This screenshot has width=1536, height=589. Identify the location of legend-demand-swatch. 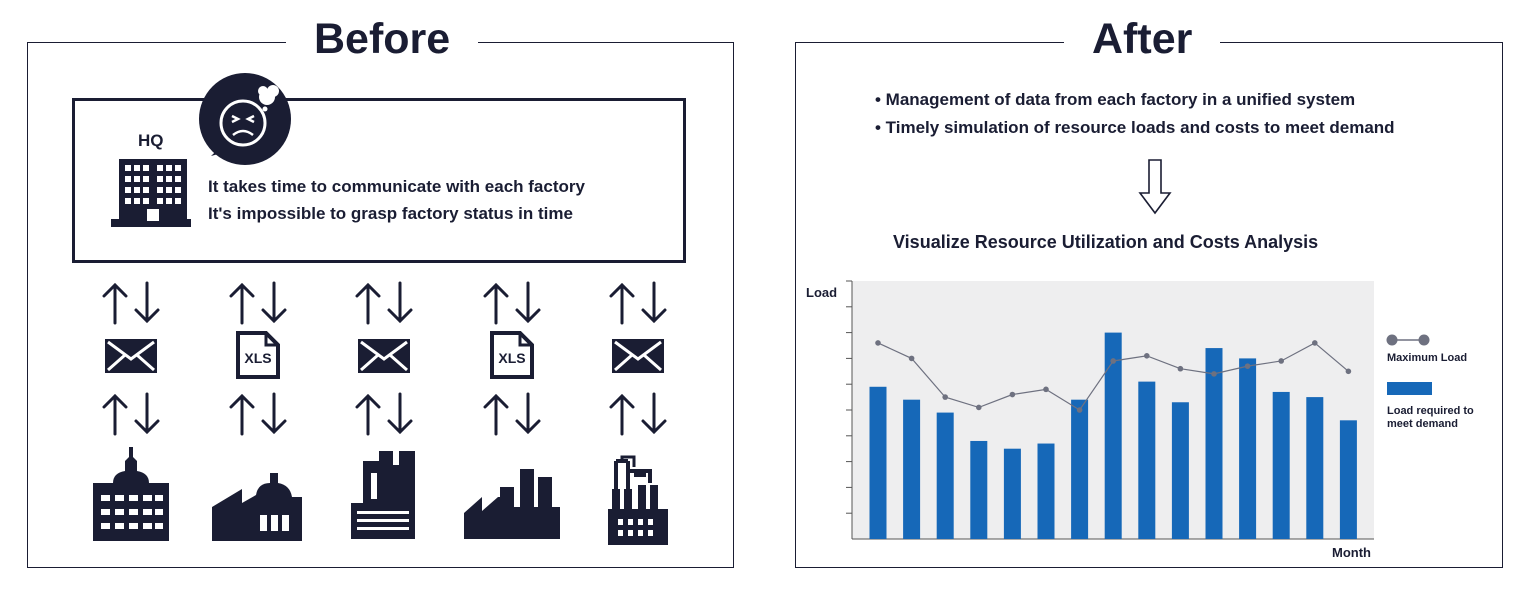
(1409, 388).